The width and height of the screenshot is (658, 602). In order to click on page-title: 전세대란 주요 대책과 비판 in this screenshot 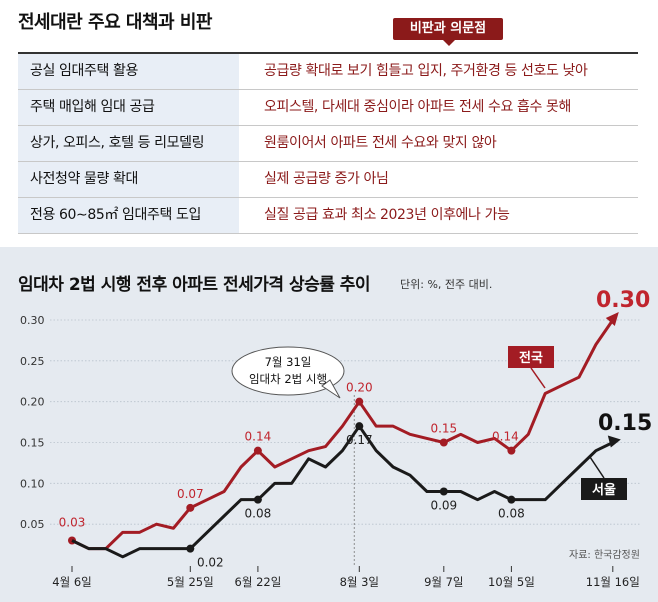, I will do `click(115, 22)`.